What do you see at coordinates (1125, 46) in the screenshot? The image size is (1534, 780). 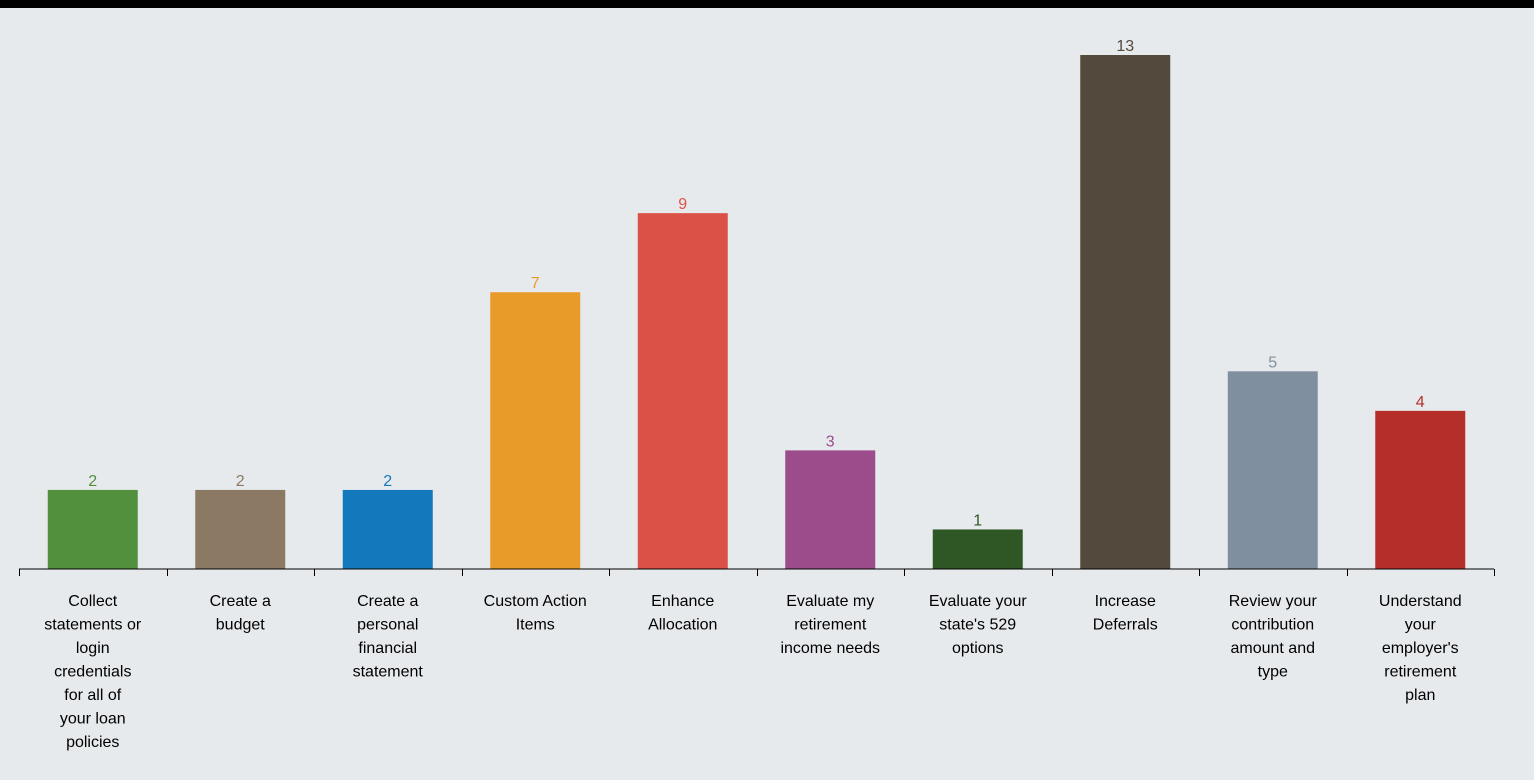 I see `data-label: 13` at bounding box center [1125, 46].